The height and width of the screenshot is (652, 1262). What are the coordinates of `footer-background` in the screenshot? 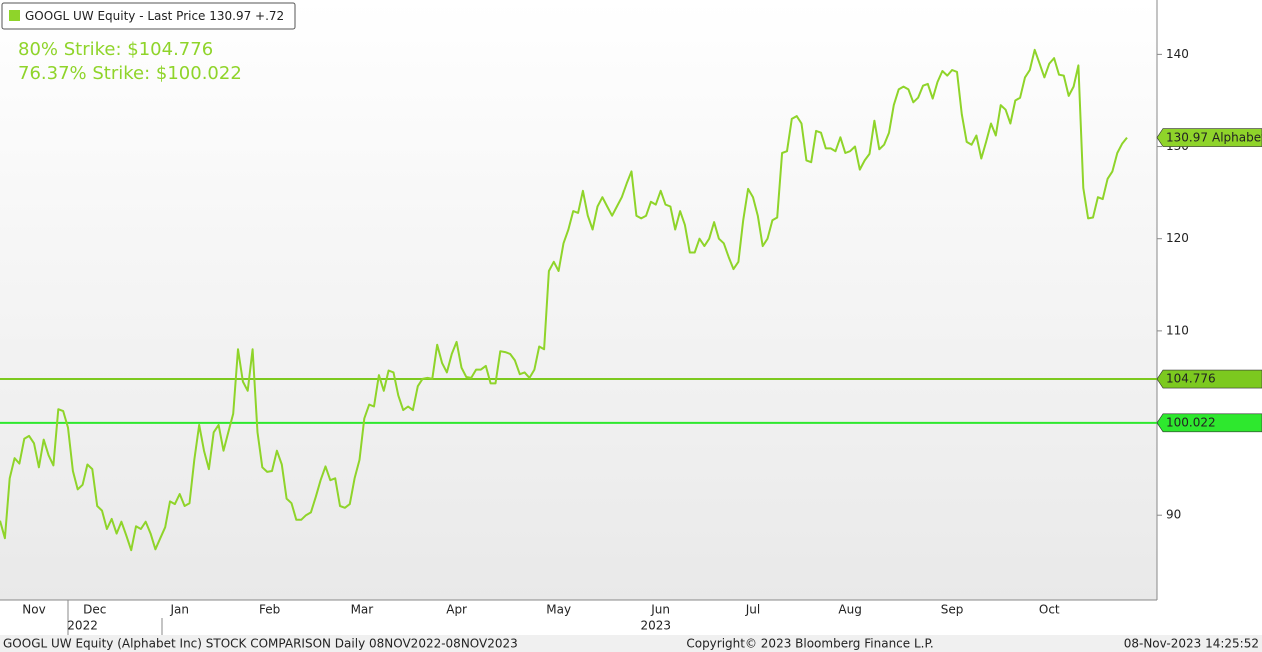 It's located at (631, 643).